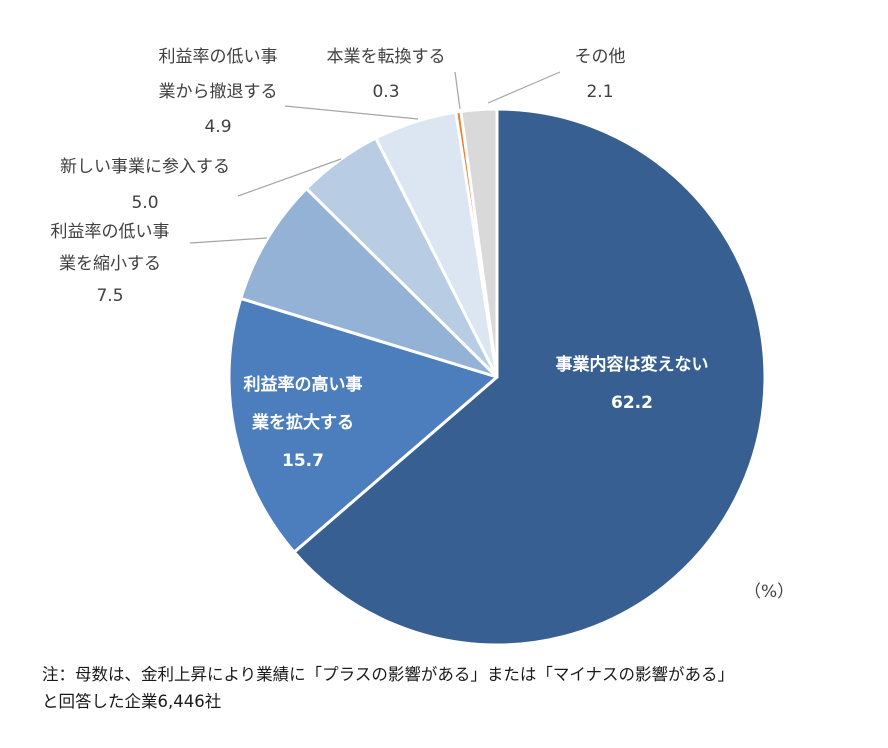 The height and width of the screenshot is (748, 888). I want to click on slice-category-label: 業から撤退する, so click(218, 92).